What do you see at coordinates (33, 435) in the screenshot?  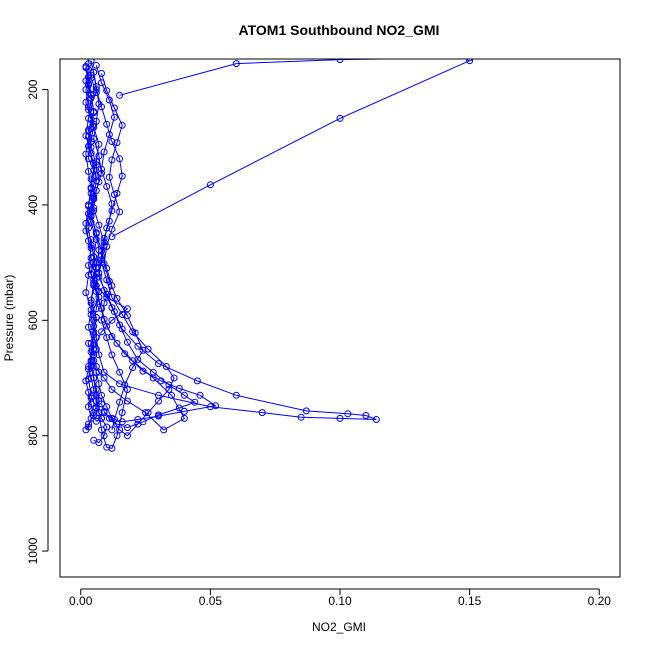 I see `y-tick-label: 800` at bounding box center [33, 435].